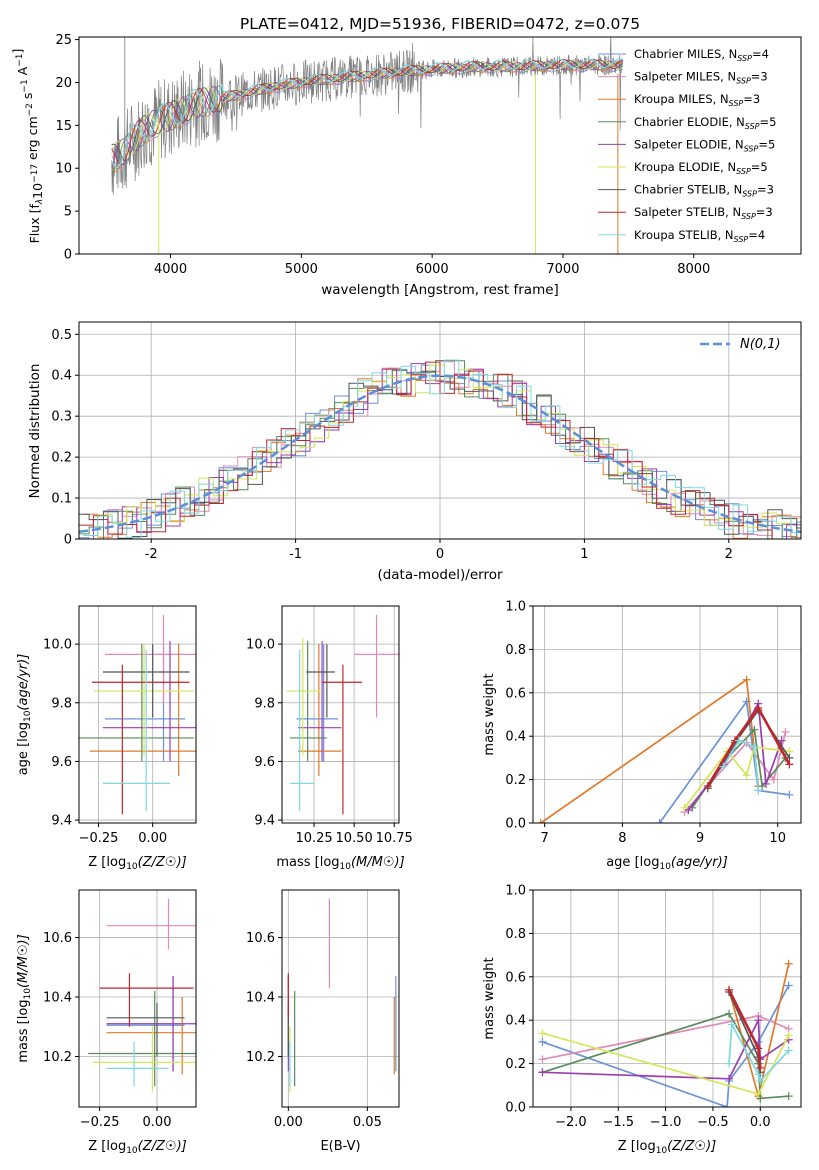 The height and width of the screenshot is (1170, 819). What do you see at coordinates (151, 554) in the screenshot?
I see `x-tick-label: -2` at bounding box center [151, 554].